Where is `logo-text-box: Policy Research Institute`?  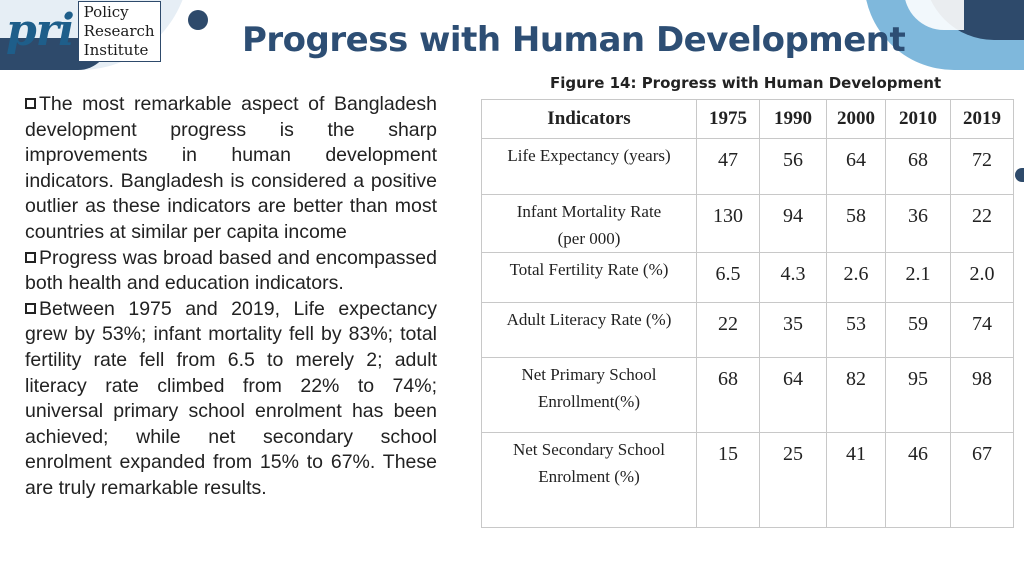 logo-text-box: Policy Research Institute is located at coordinates (119, 31).